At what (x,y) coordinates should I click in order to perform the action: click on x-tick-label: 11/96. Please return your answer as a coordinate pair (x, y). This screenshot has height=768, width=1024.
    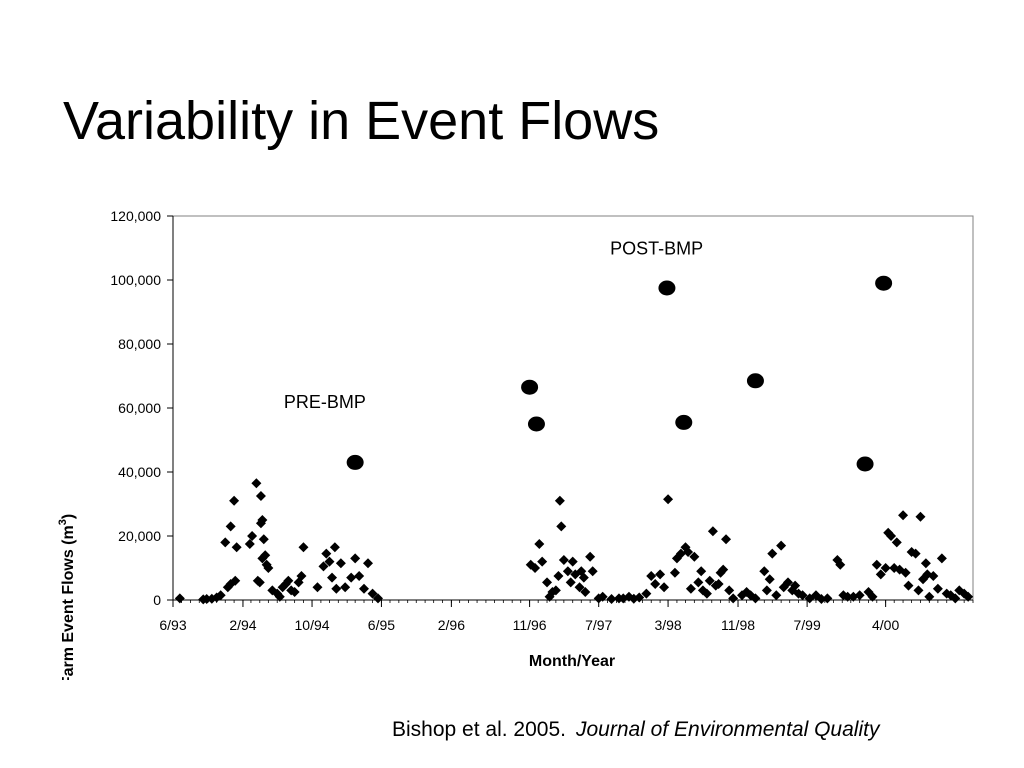
    Looking at the image, I should click on (530, 625).